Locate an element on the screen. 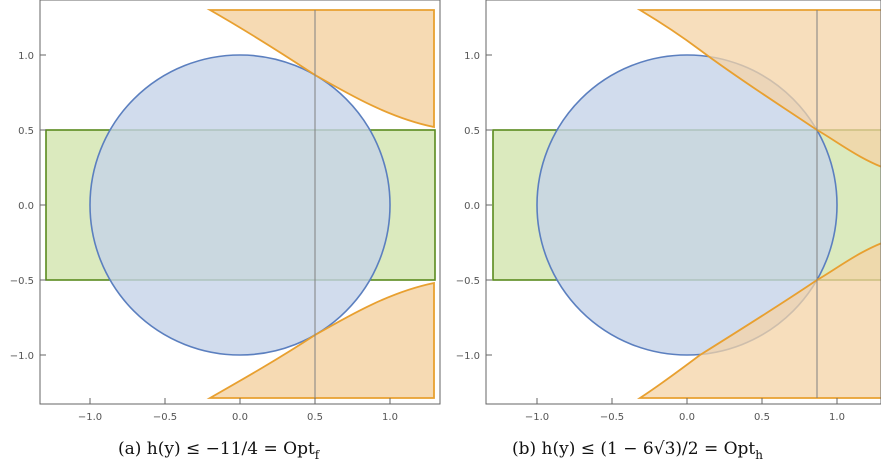 This screenshot has height=476, width=881. caption-b: (b) h(y) ≤ (1 − 6√3)/2 = Opth is located at coordinates (637, 450).